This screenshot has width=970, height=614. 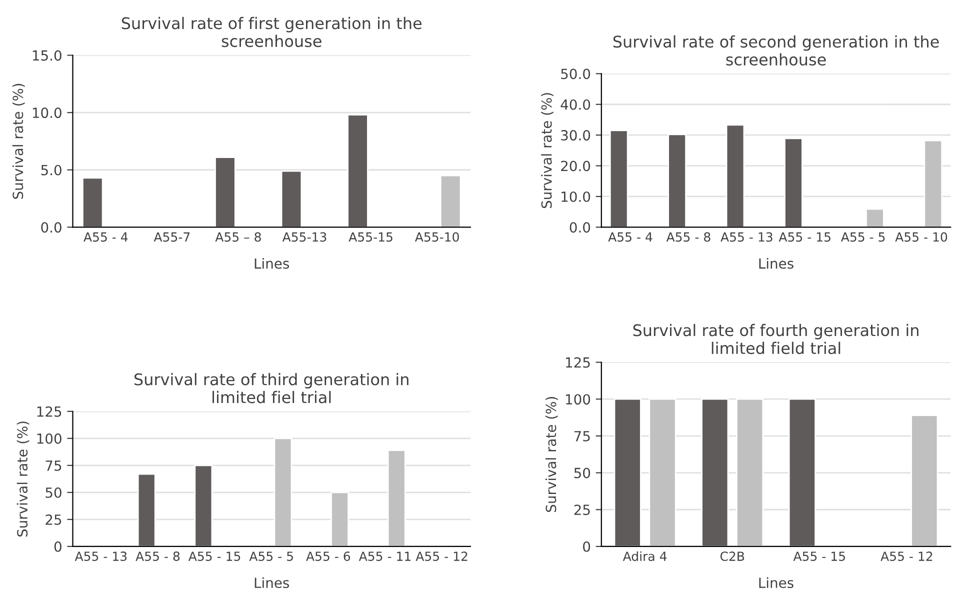 What do you see at coordinates (732, 556) in the screenshot?
I see `x-tick-label: C2B` at bounding box center [732, 556].